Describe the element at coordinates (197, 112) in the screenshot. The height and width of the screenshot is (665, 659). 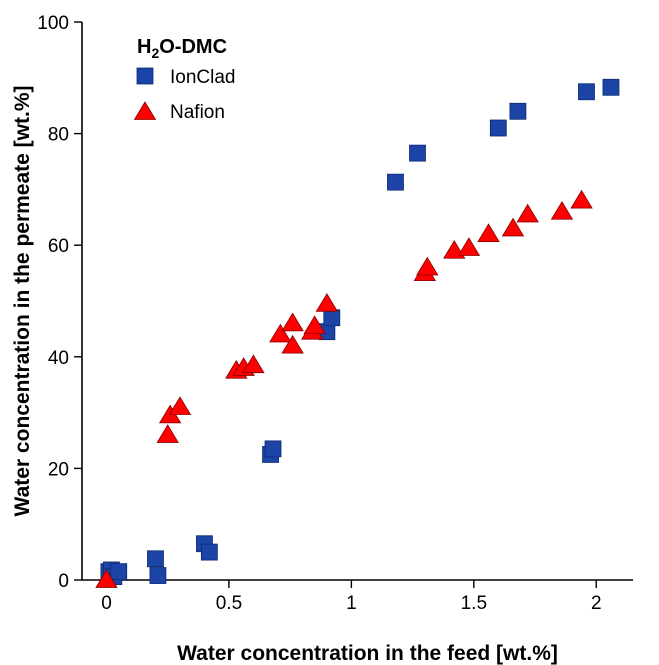
I see `legend-label-nafion: Nafion` at that location.